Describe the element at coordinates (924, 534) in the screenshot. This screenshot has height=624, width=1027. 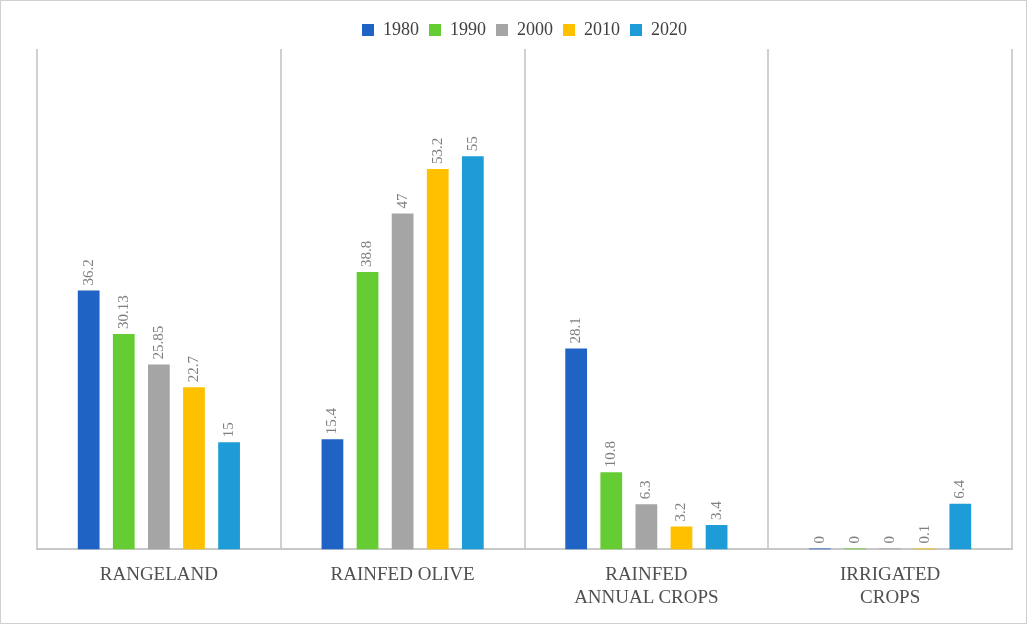
I see `data-label: 0.1` at that location.